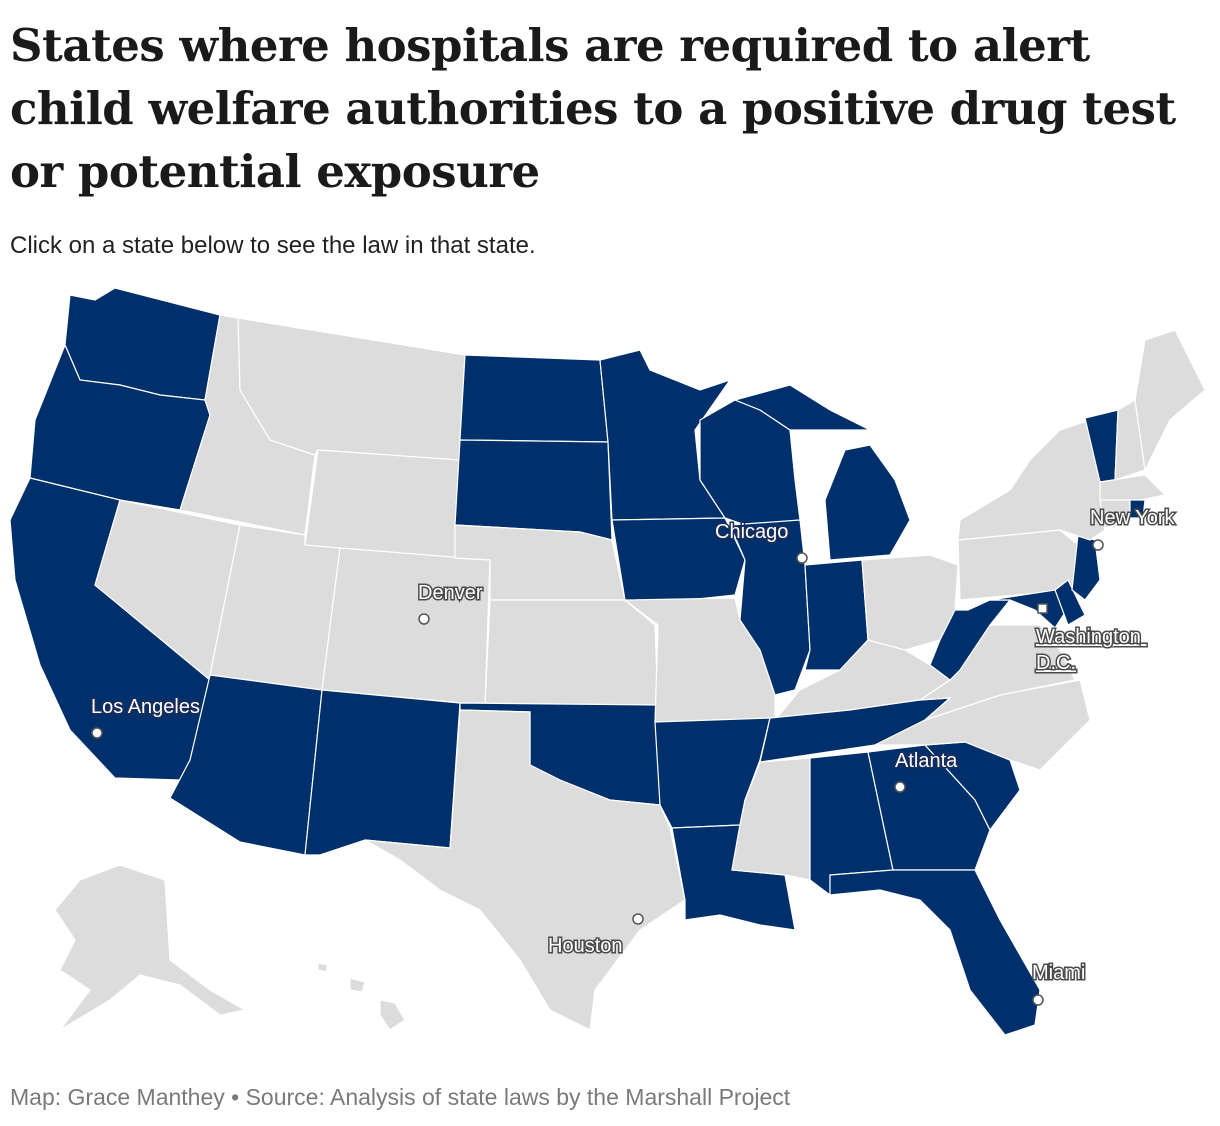  I want to click on city-marker-denver: Denver, so click(450, 603).